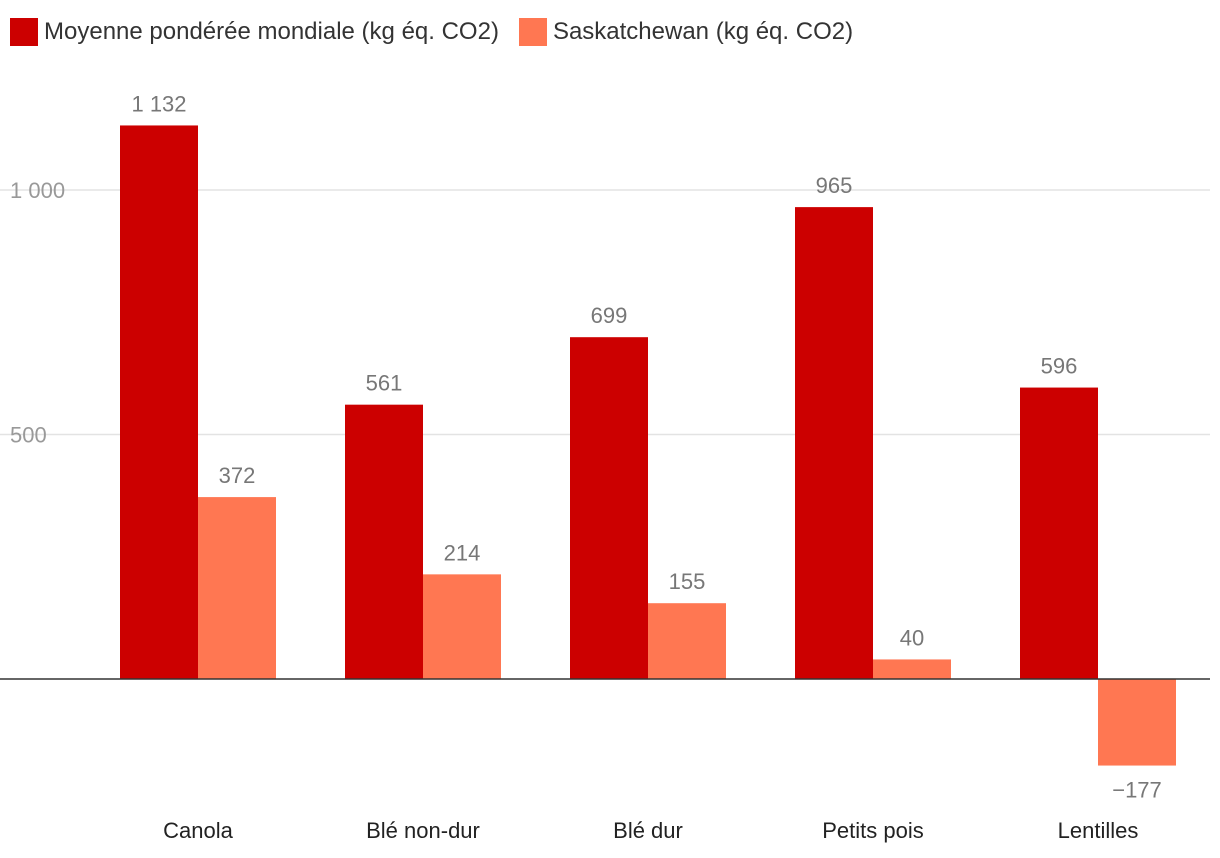 The height and width of the screenshot is (858, 1220). What do you see at coordinates (834, 185) in the screenshot?
I see `data-label-Petits pois-series-0: 965` at bounding box center [834, 185].